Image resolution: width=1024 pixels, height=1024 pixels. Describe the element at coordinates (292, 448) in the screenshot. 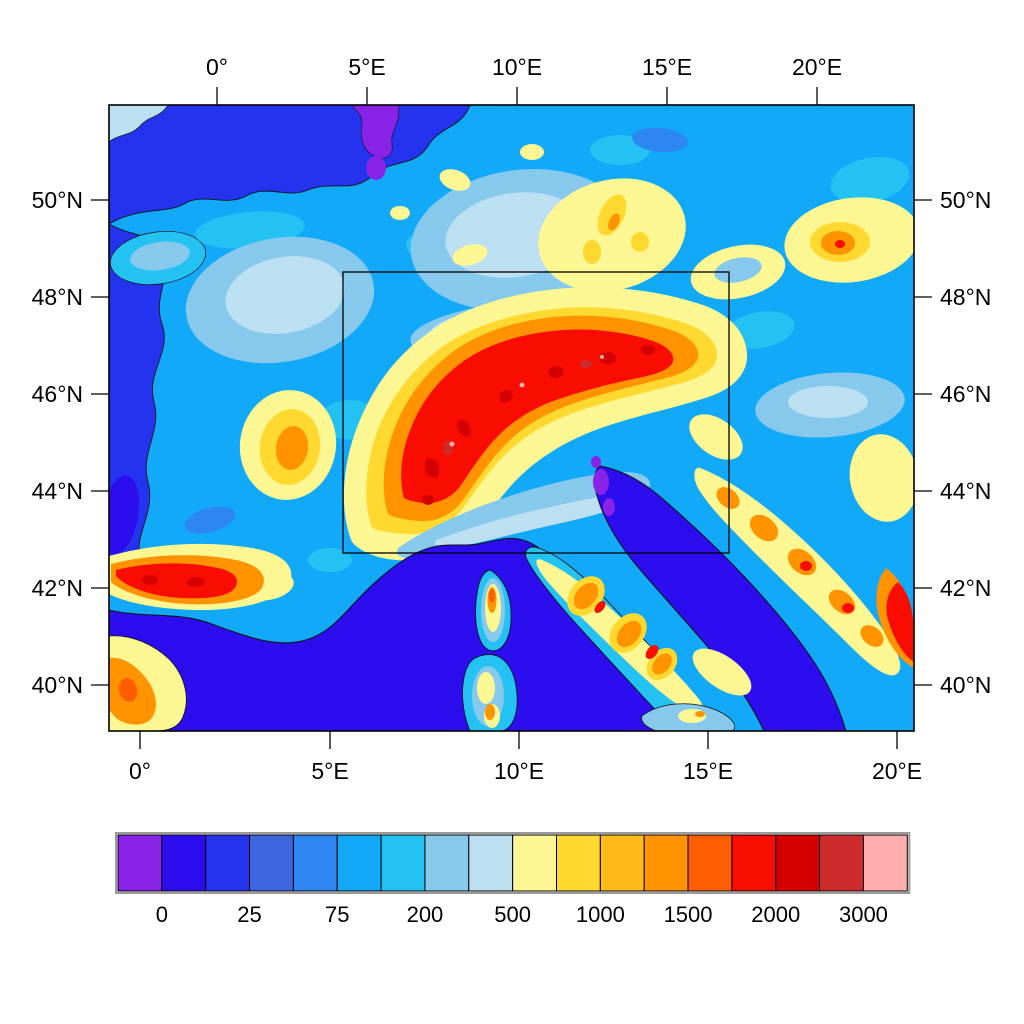

I see `massif-central-core` at that location.